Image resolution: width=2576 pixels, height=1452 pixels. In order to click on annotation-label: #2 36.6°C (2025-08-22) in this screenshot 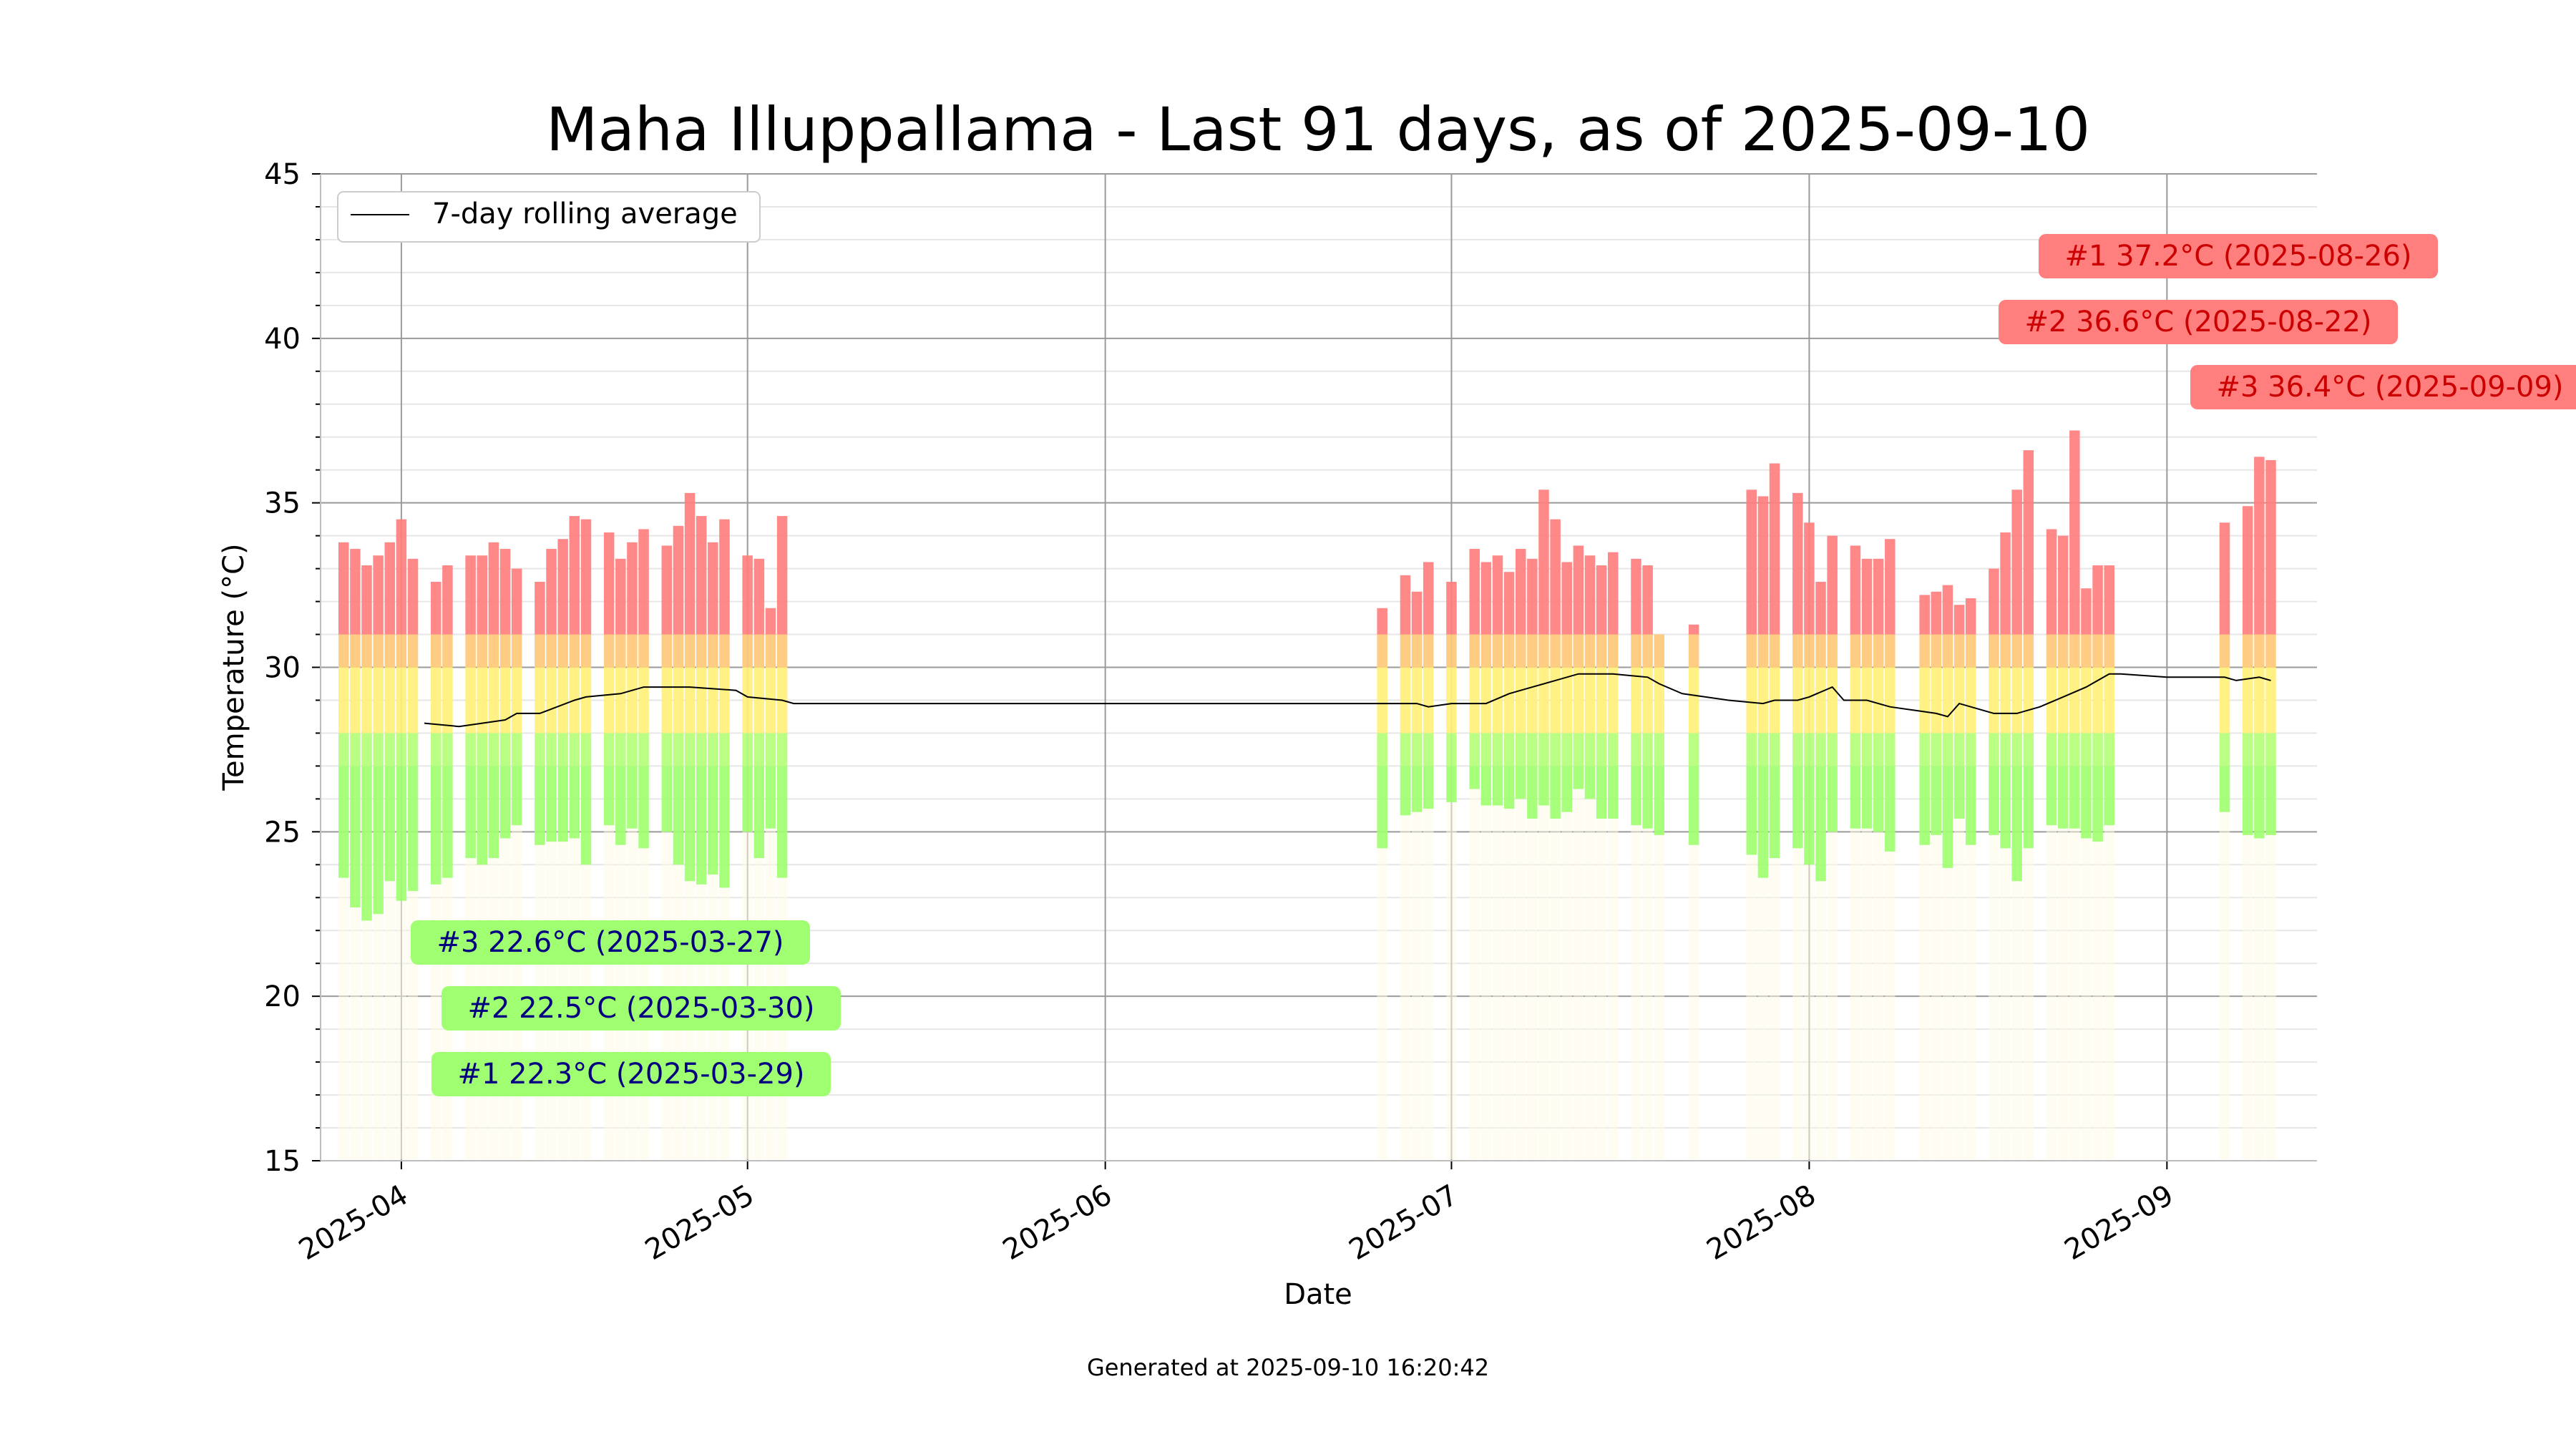, I will do `click(2197, 322)`.